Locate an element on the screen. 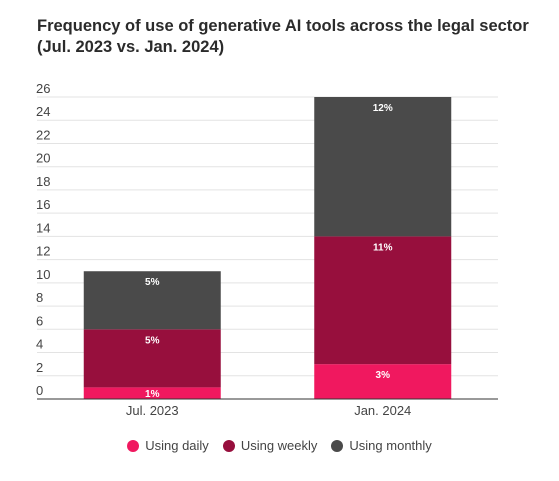  x-category-label: Jul. 2023 is located at coordinates (152, 410).